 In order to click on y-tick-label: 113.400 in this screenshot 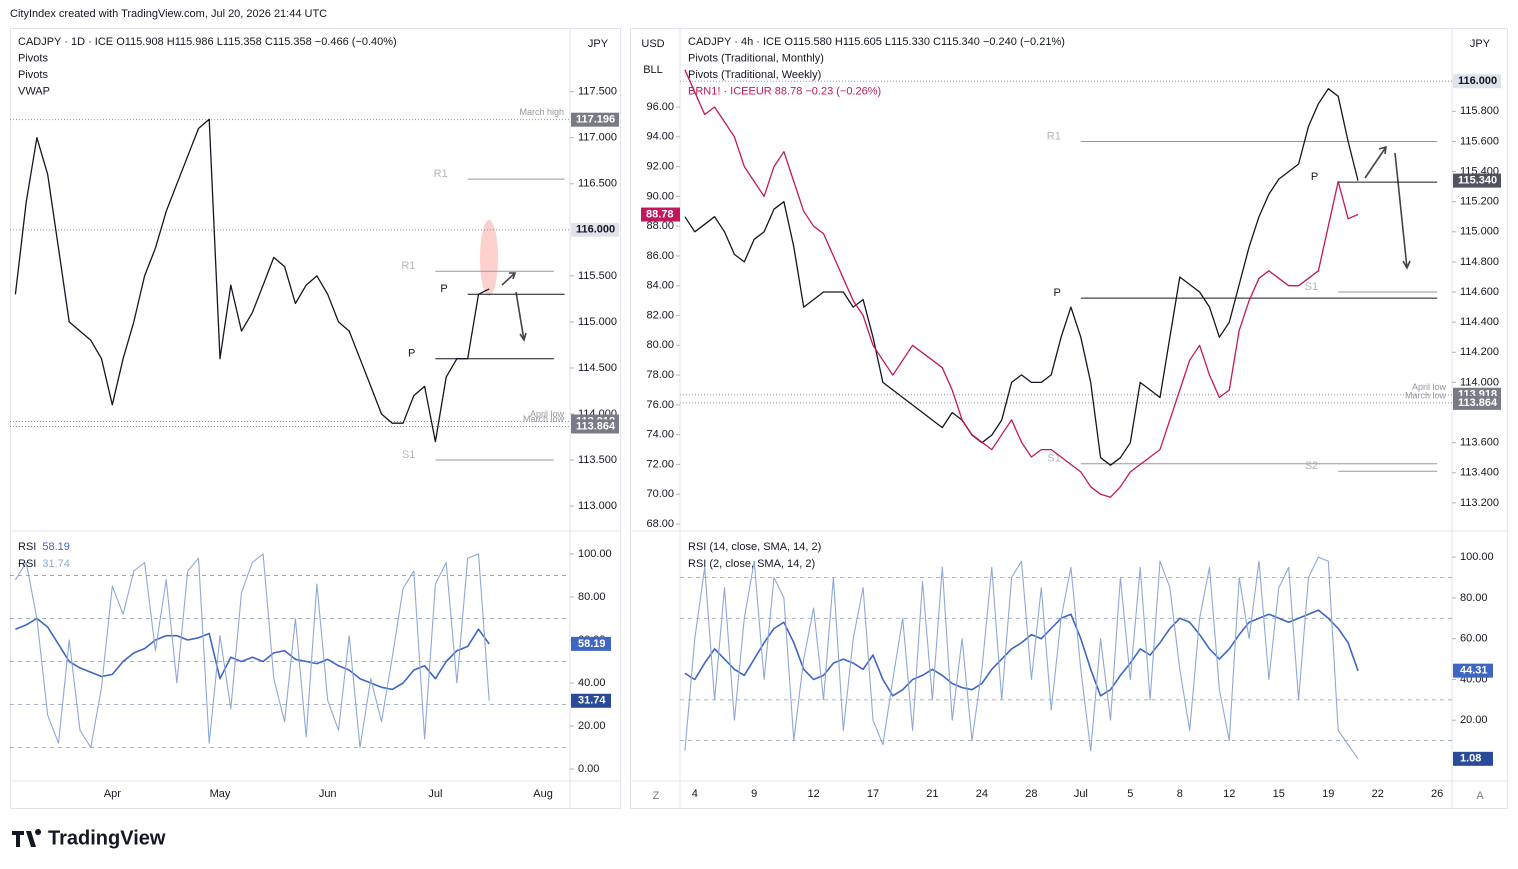, I will do `click(1479, 473)`.